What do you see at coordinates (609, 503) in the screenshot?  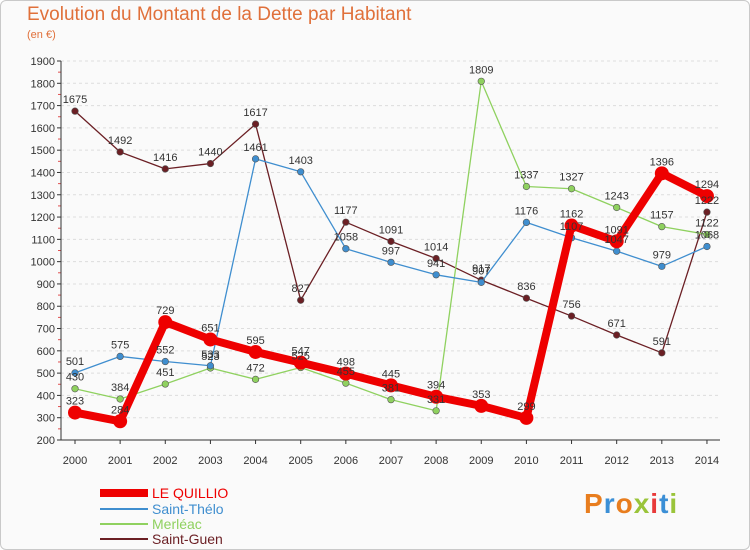 I see `logo-letter: r` at bounding box center [609, 503].